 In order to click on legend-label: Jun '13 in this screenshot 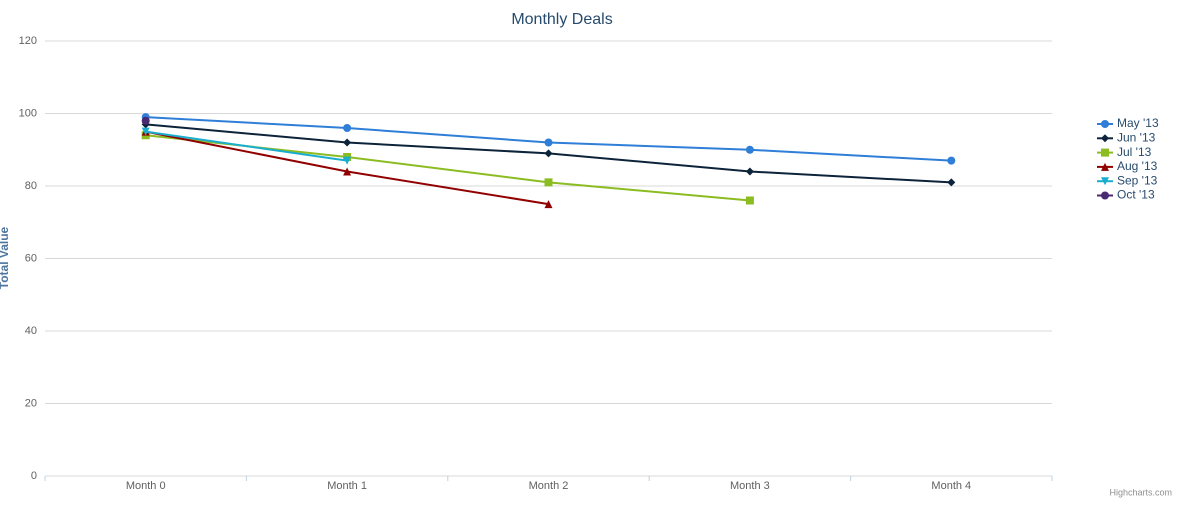, I will do `click(1136, 137)`.